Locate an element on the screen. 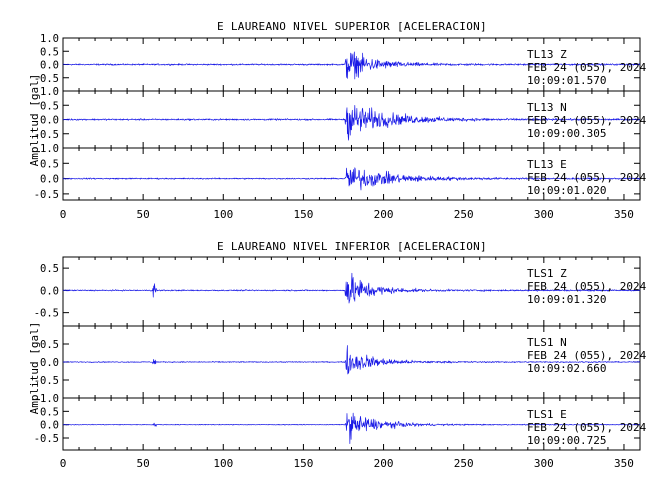  event-time-label: 10:09:02.660 is located at coordinates (566, 368).